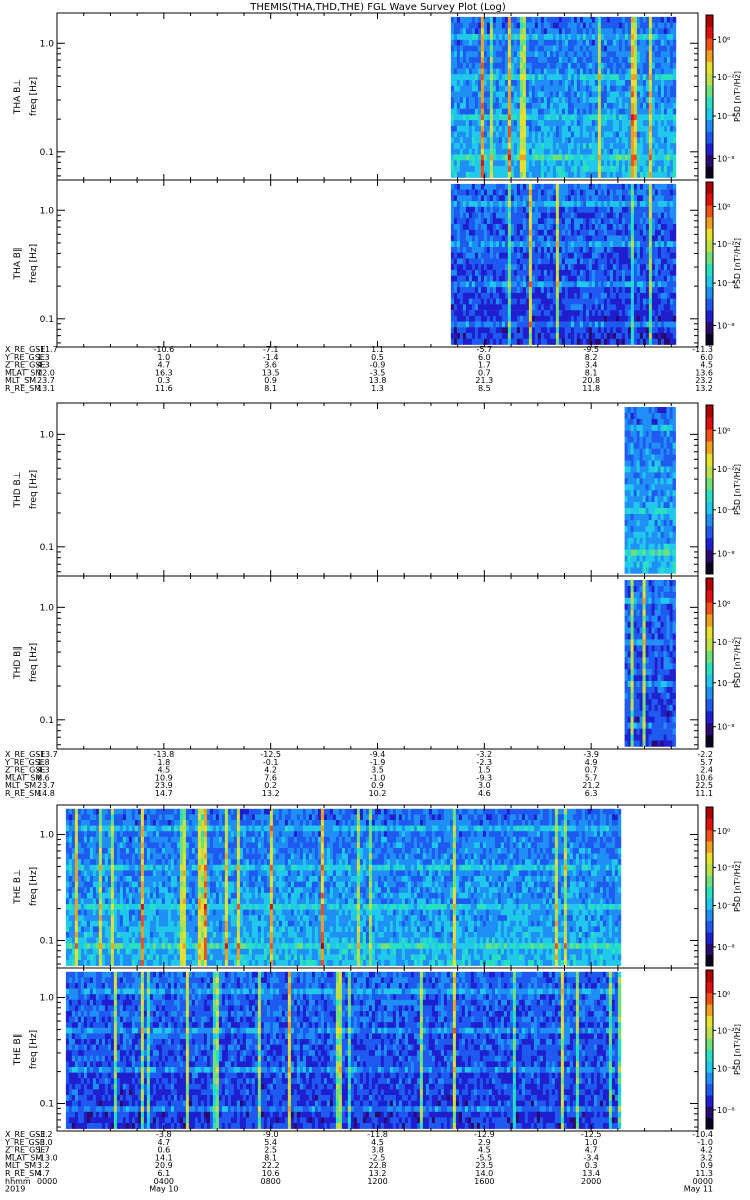  I want to click on ephem-value: 13.2, so click(271, 793).